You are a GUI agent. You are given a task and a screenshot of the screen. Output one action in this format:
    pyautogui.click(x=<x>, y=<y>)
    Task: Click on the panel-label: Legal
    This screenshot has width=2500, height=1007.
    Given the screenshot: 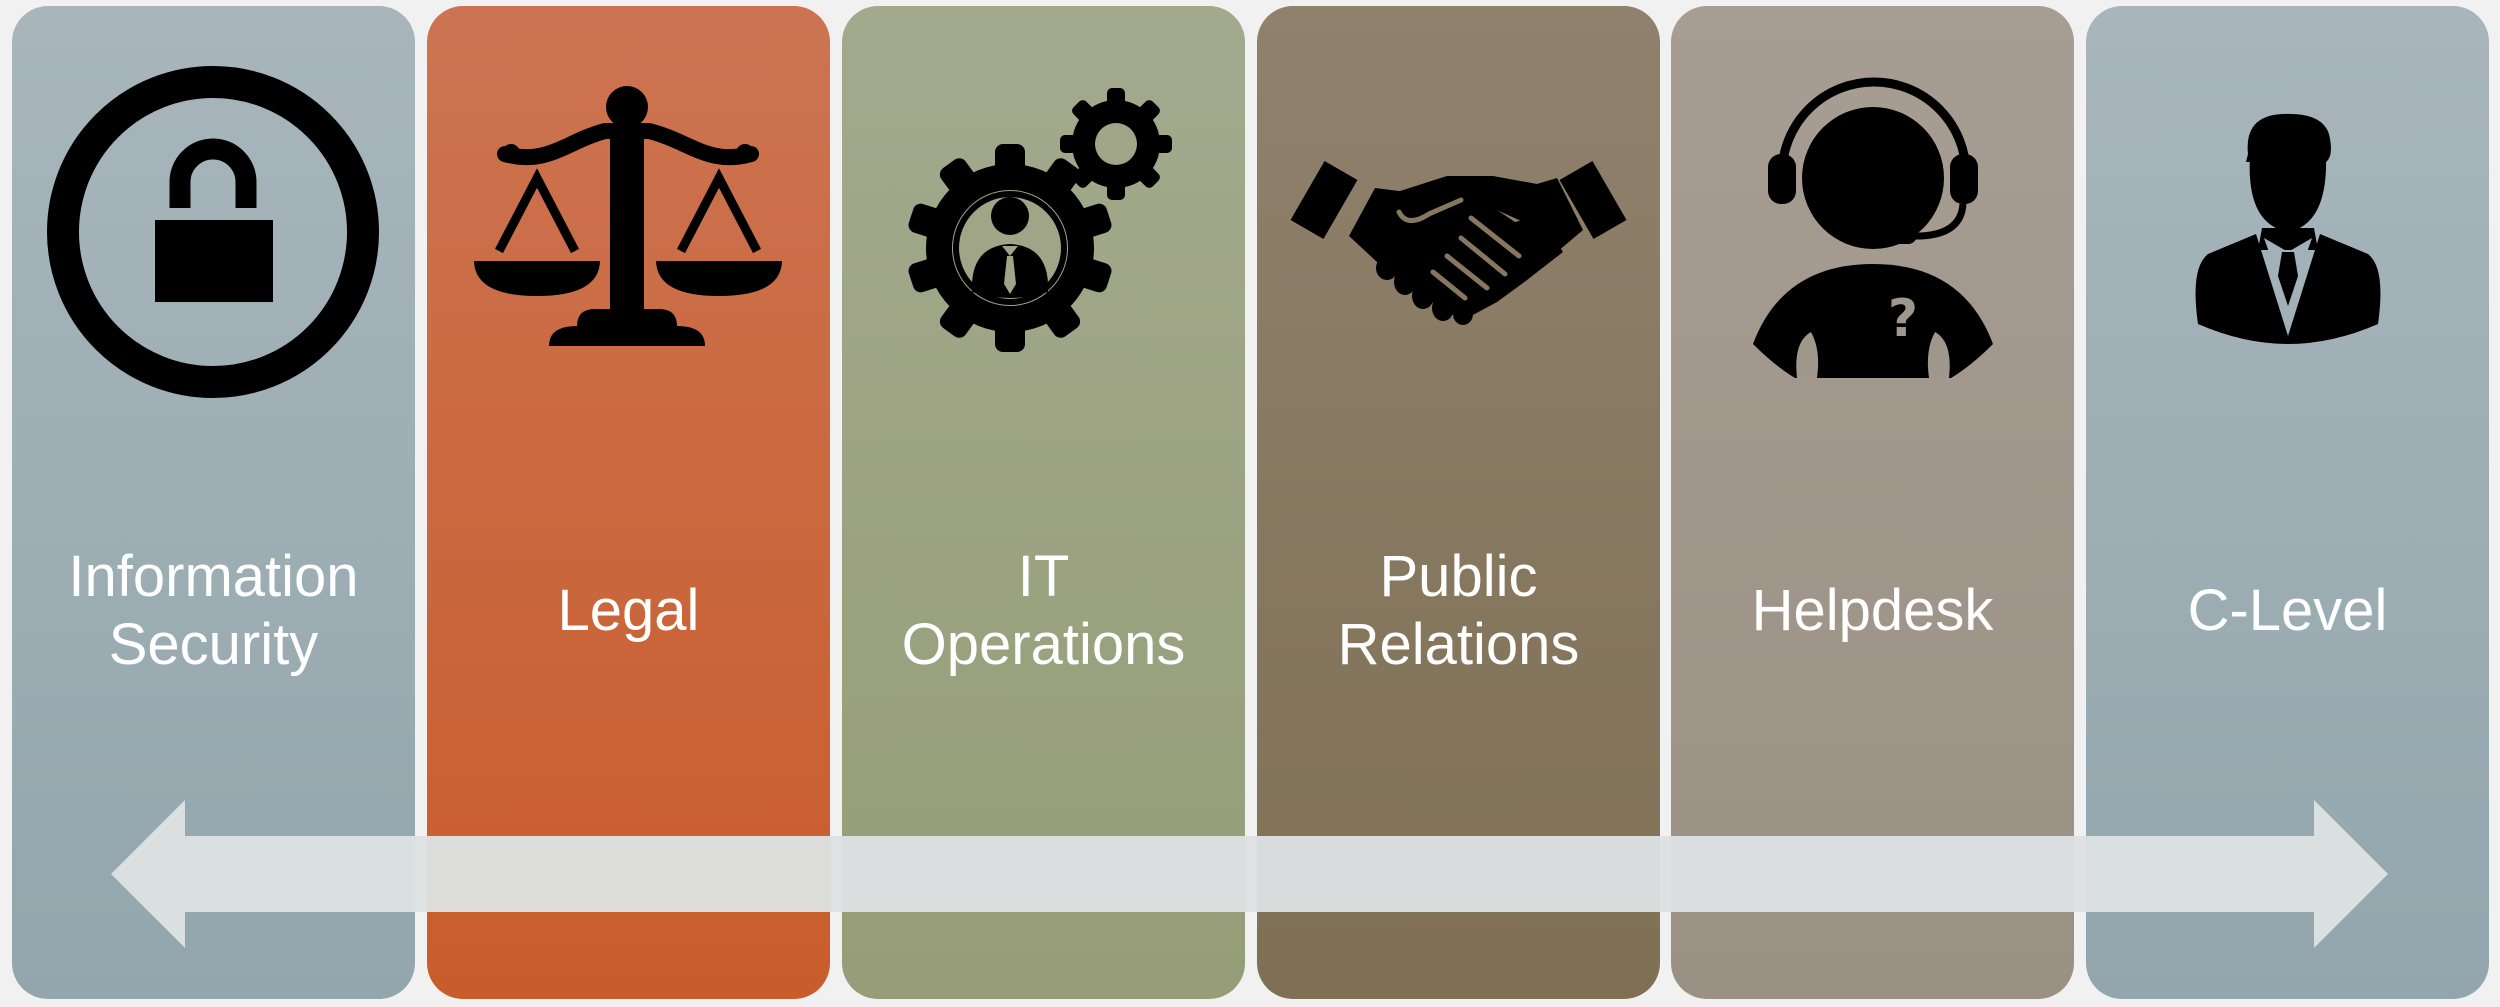 What is the action you would take?
    pyautogui.click(x=628, y=610)
    